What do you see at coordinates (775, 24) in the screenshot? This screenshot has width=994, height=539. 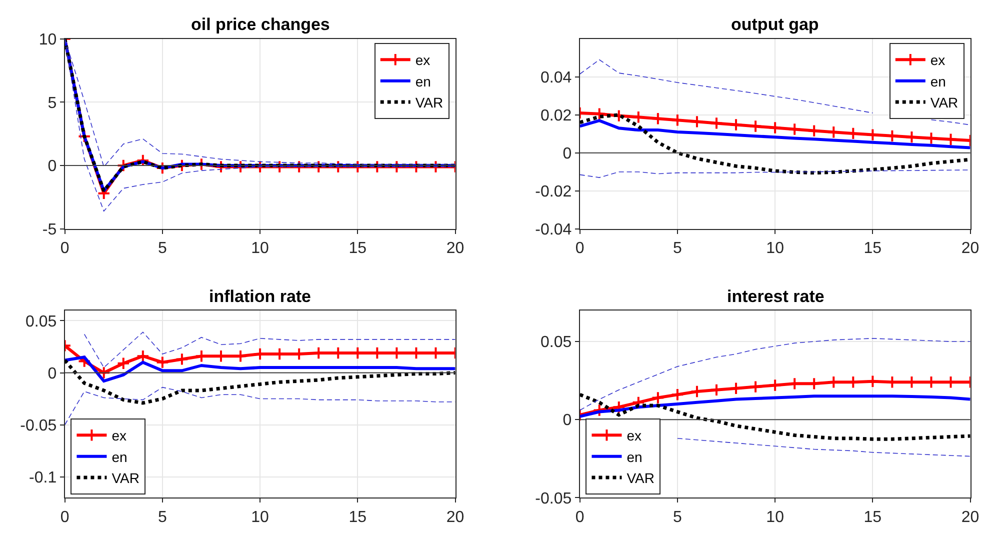 I see `chart-title: output gap` at bounding box center [775, 24].